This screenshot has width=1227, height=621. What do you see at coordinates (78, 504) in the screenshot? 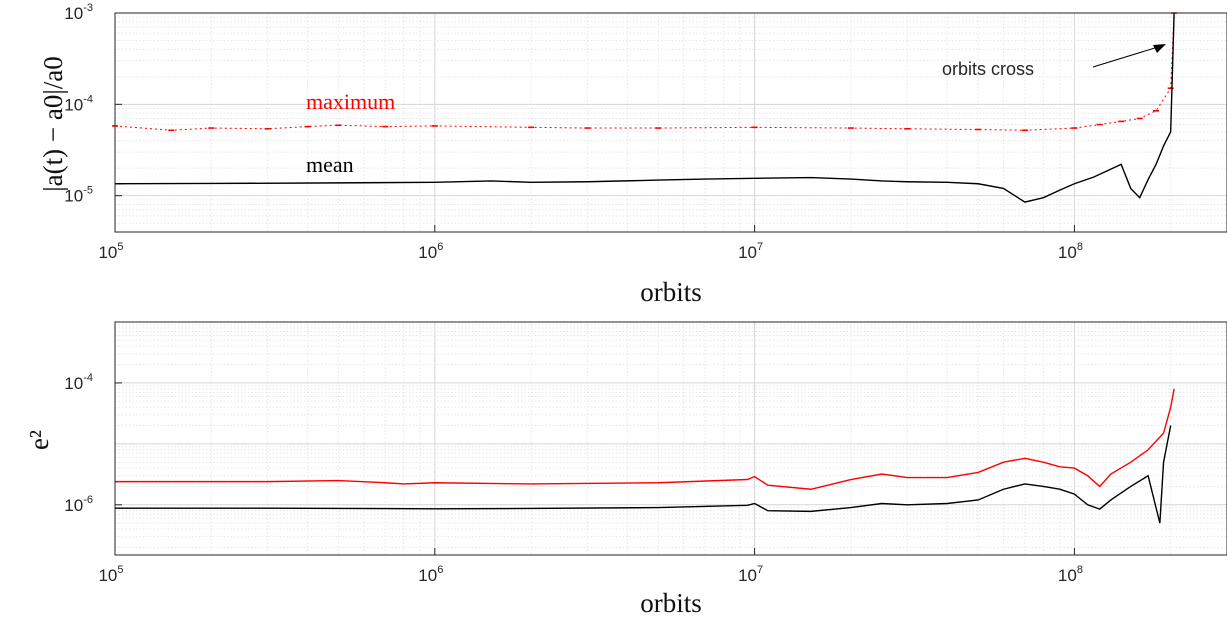
I see `y-tick-label: 10⁻⁶` at bounding box center [78, 504].